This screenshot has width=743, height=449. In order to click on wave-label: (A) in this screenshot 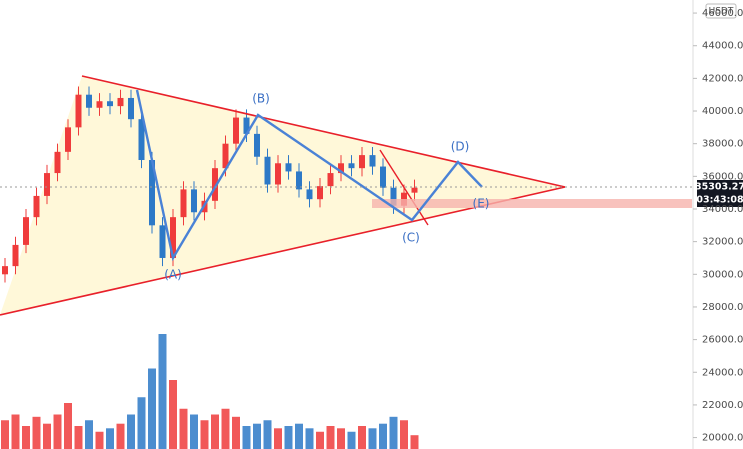, I will do `click(173, 275)`.